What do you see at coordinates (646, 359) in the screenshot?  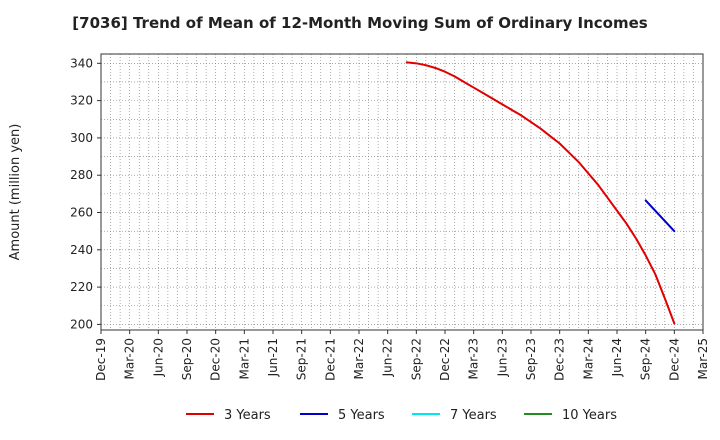 I see `x-tick-label: Sep-24` at bounding box center [646, 359].